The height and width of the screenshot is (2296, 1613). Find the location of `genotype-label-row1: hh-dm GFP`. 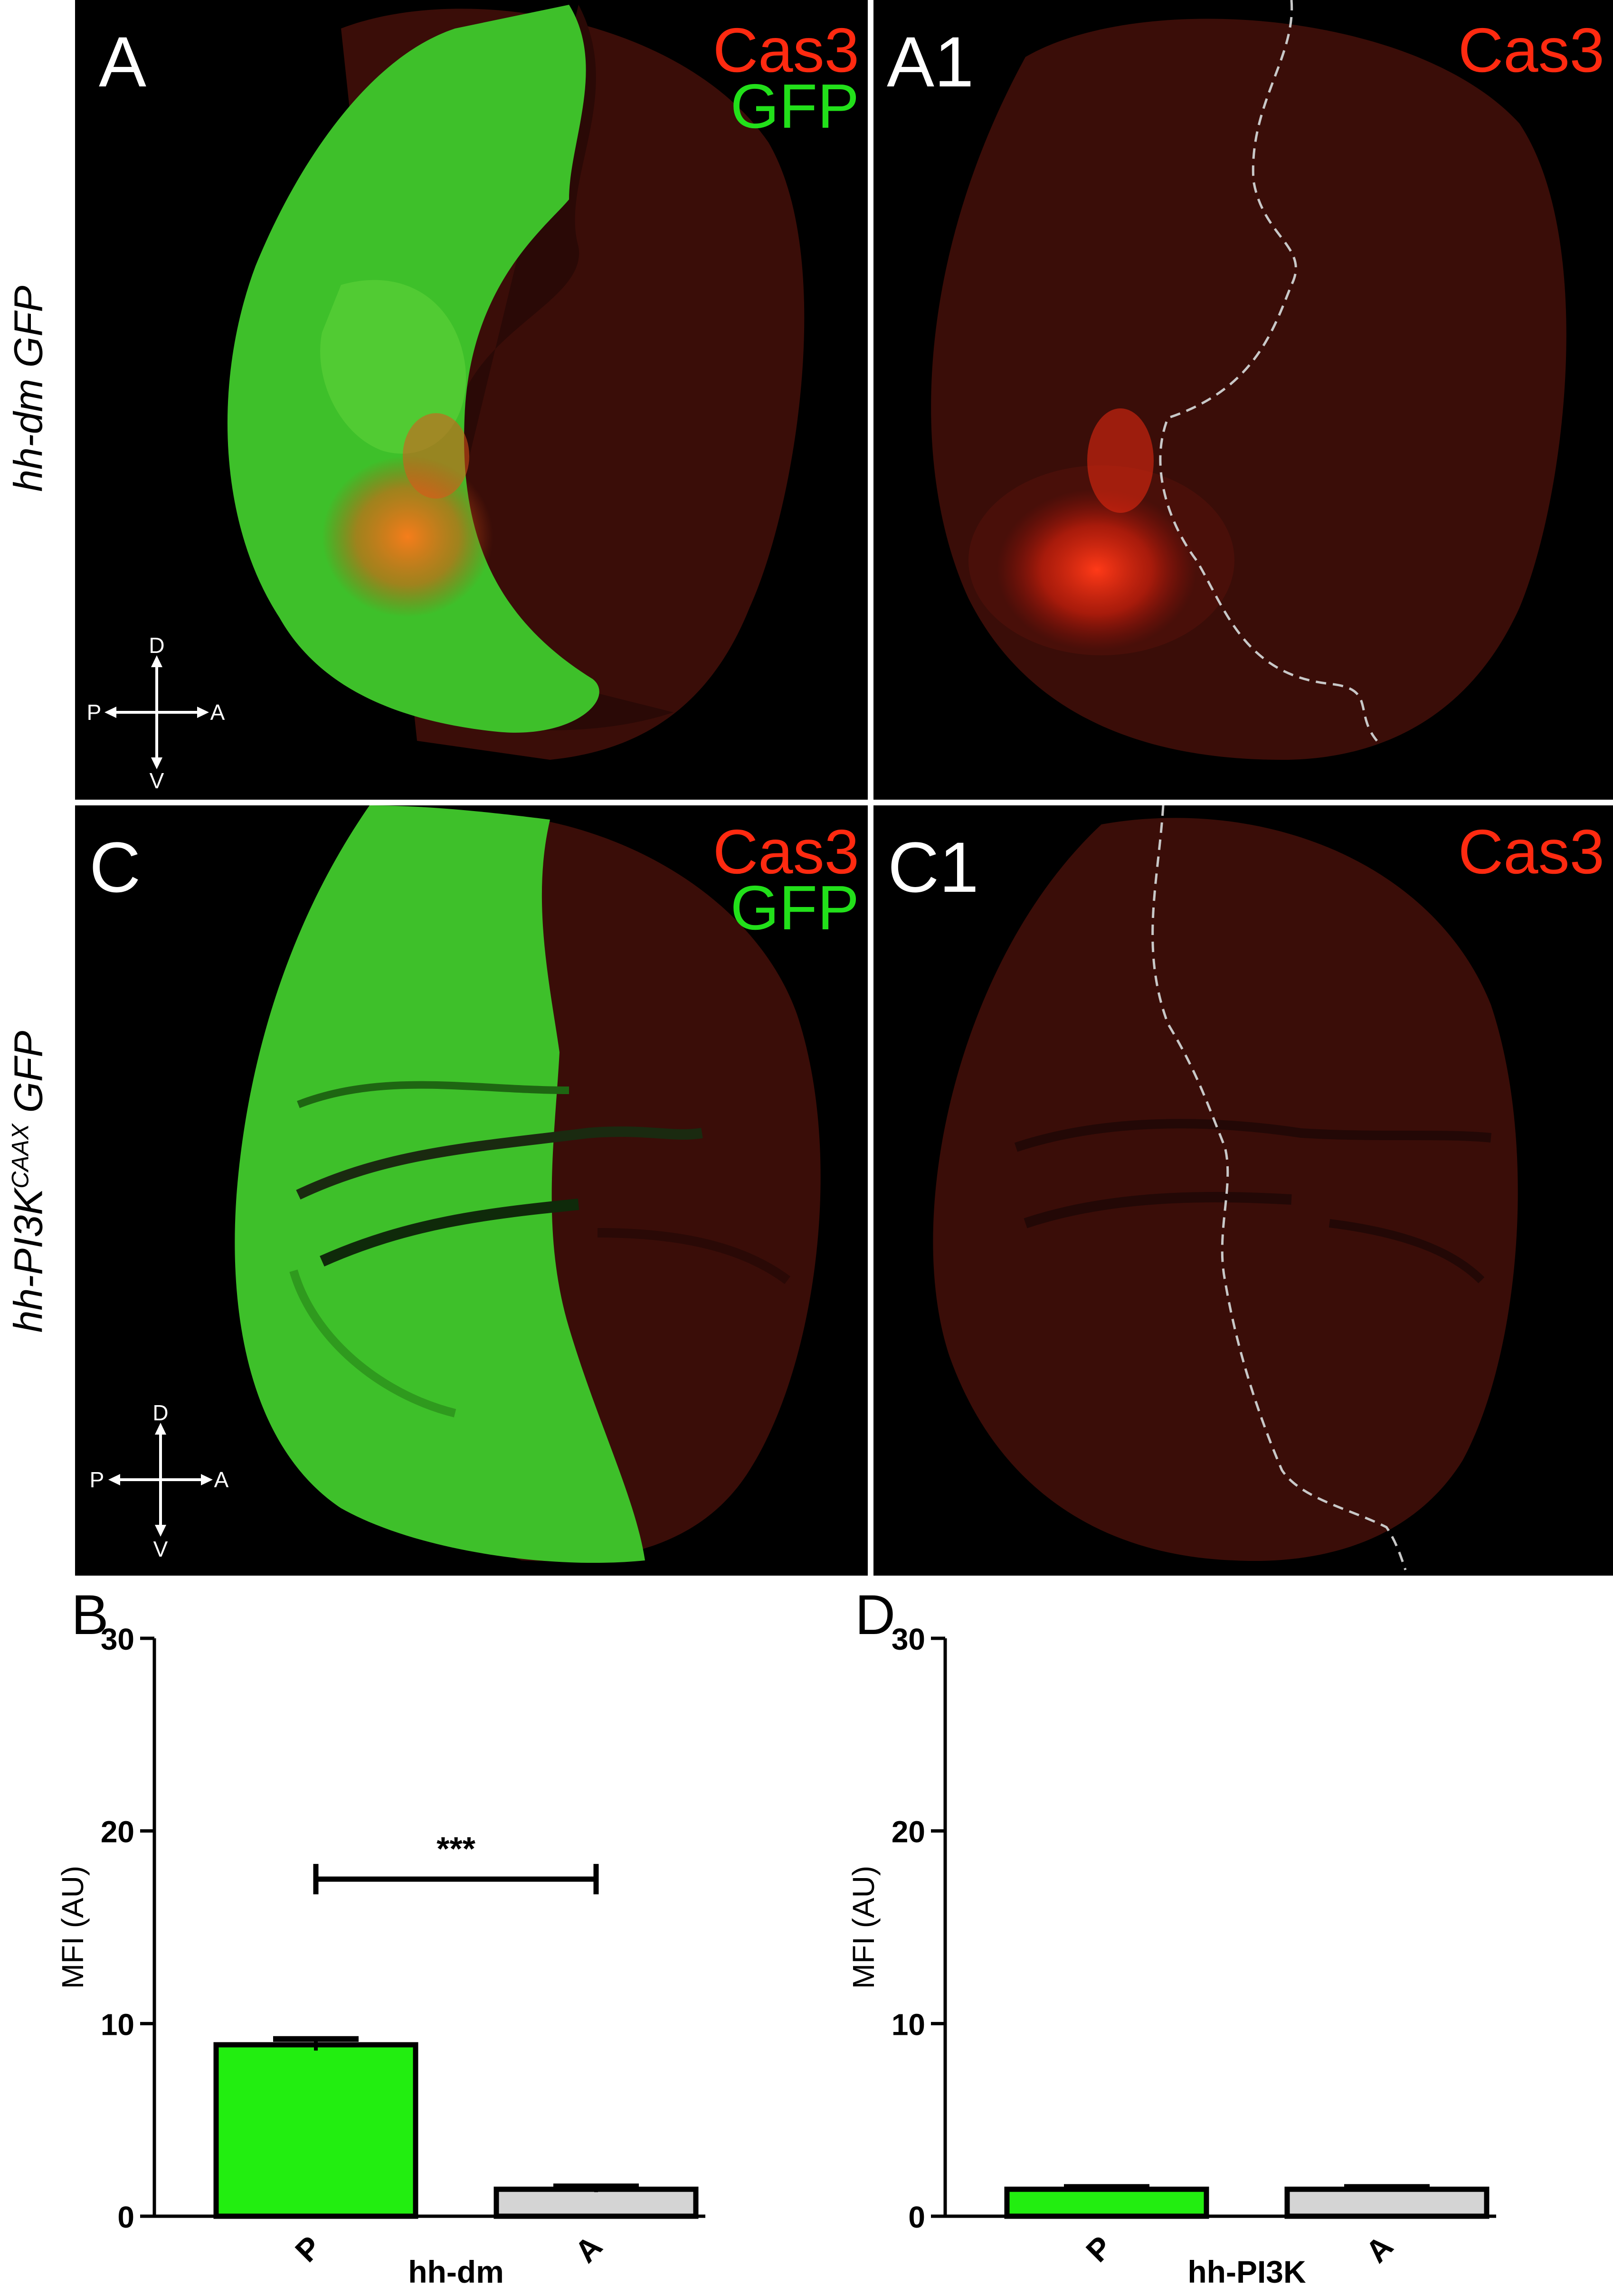

genotype-label-row1: hh-dm GFP is located at coordinates (29, 389).